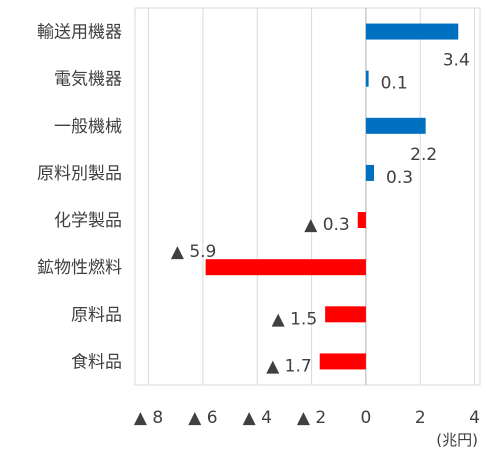  Describe the element at coordinates (88, 221) in the screenshot. I see `category-label: 化学製品` at that location.